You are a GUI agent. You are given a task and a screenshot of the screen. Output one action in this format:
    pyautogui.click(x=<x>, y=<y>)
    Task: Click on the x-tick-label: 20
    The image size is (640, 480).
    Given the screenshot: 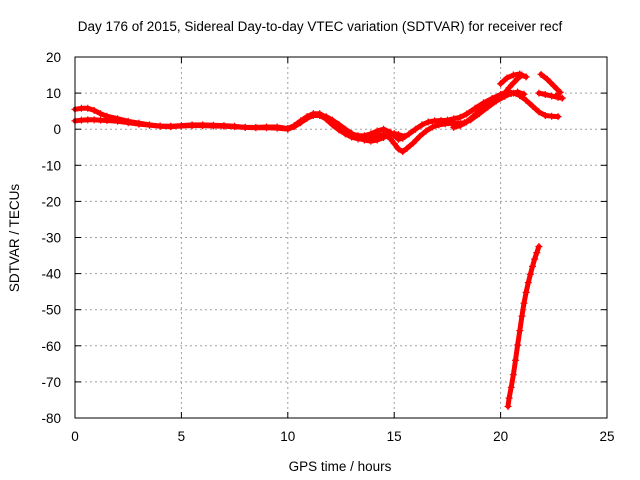 What is the action you would take?
    pyautogui.click(x=500, y=436)
    